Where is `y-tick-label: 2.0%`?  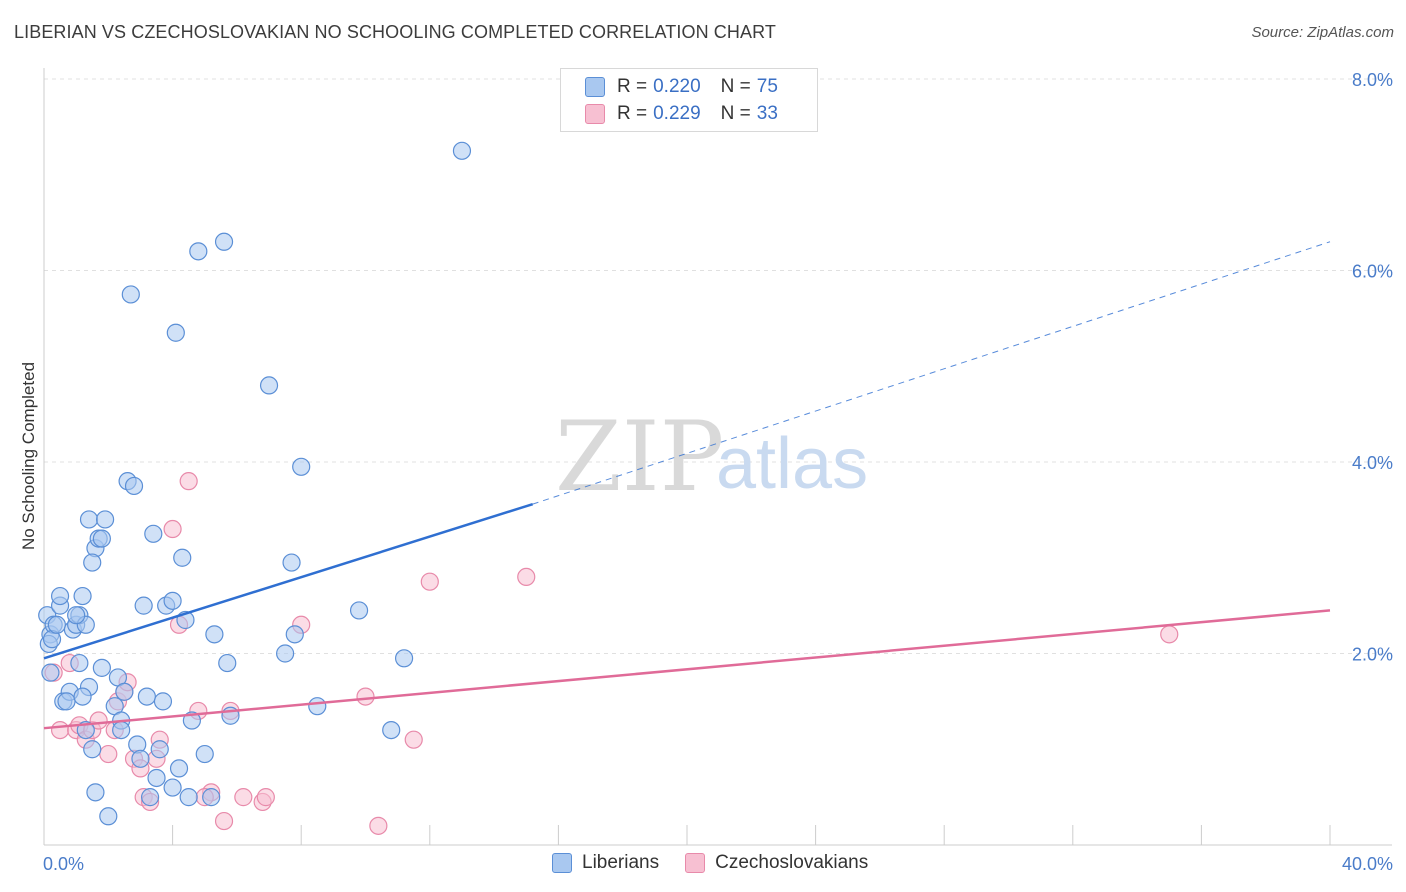
y-tick-label: 2.0% is located at coordinates (1372, 655).